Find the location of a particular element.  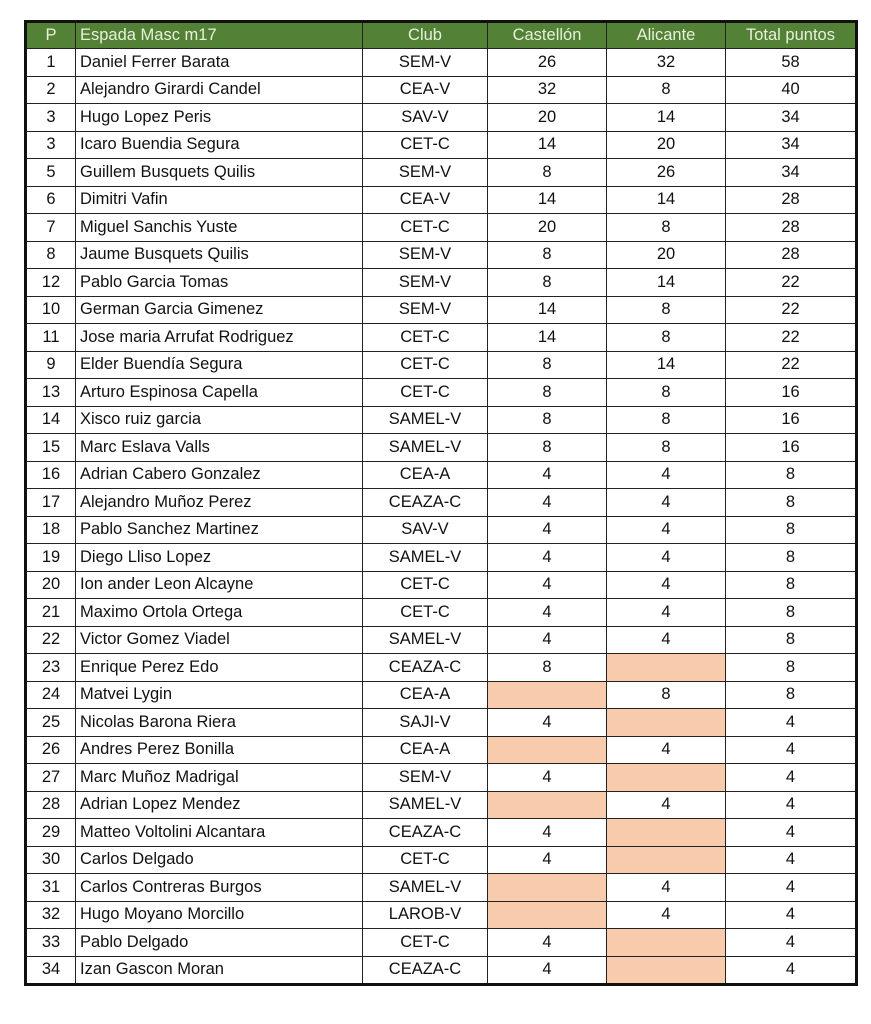

position-cell: 9 is located at coordinates (50, 364).